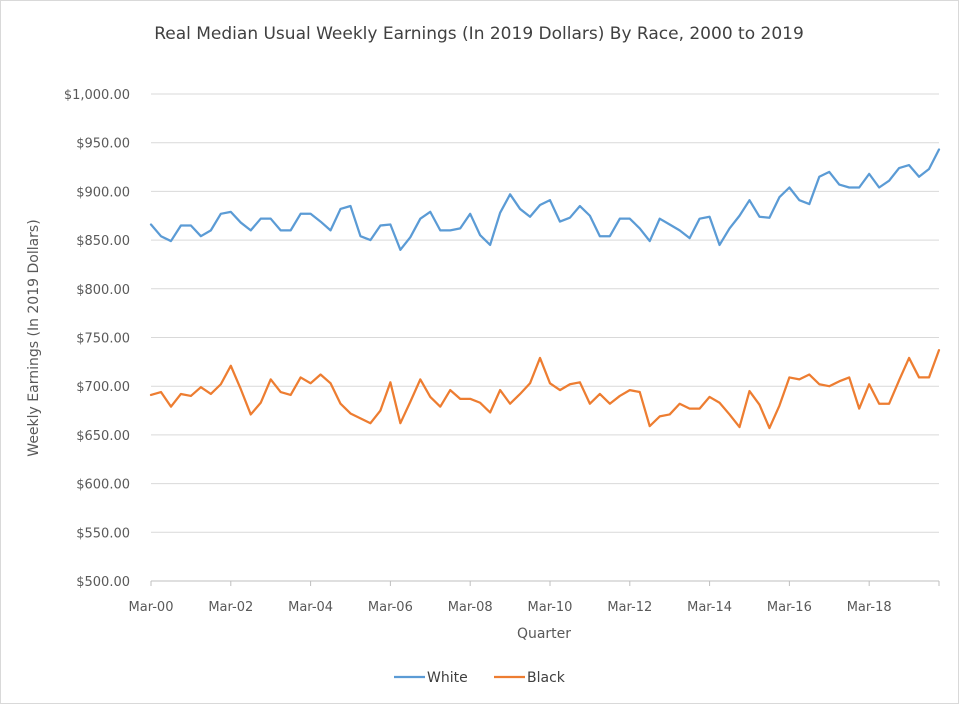 This screenshot has width=959, height=708. Describe the element at coordinates (789, 607) in the screenshot. I see `x-tick-label: Mar-16` at that location.